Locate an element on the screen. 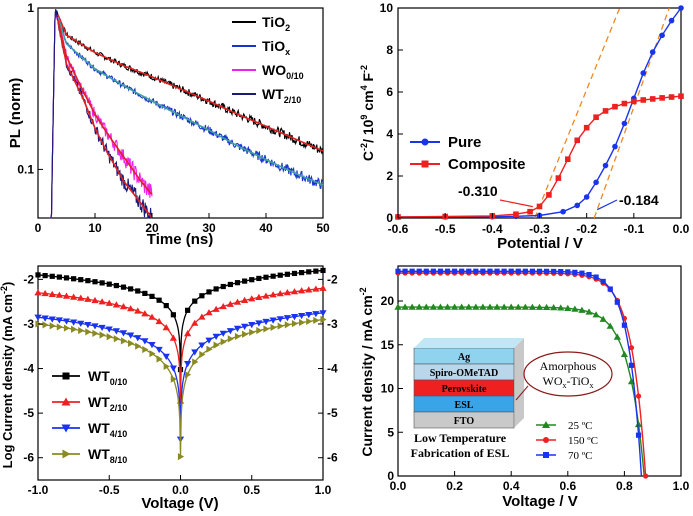 The image size is (693, 516). y-tick-label-right: -4 is located at coordinates (332, 369).